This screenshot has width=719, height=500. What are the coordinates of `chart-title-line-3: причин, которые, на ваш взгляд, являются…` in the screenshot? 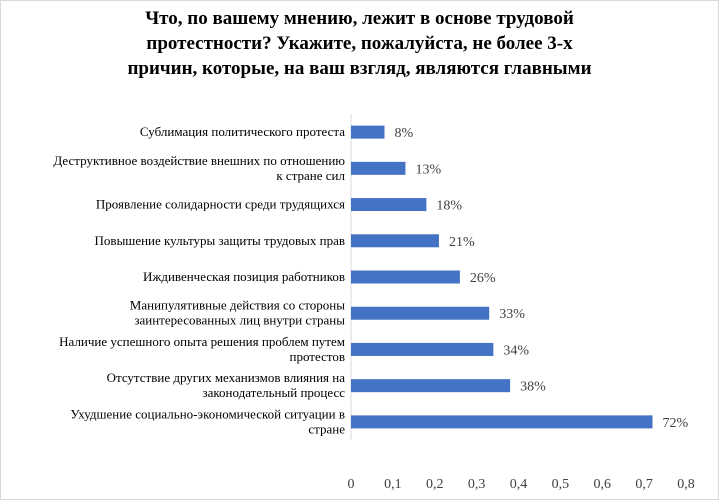 It's located at (359, 68).